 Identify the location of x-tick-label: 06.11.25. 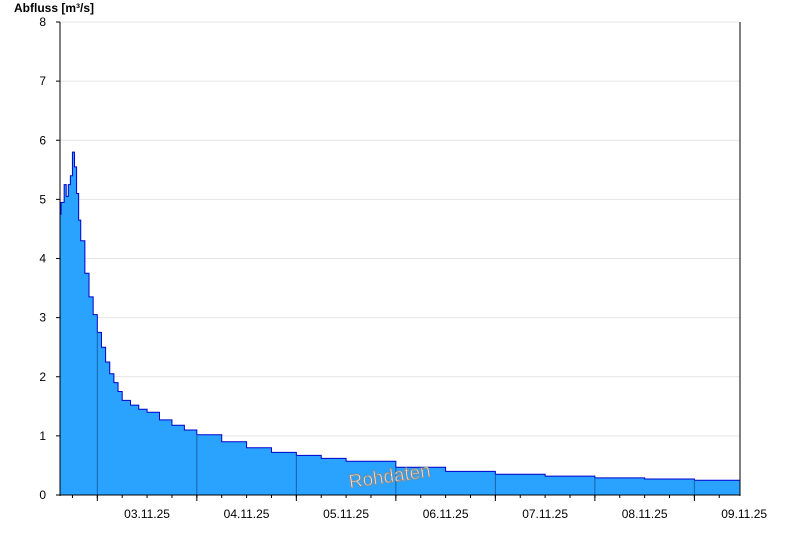
(446, 514).